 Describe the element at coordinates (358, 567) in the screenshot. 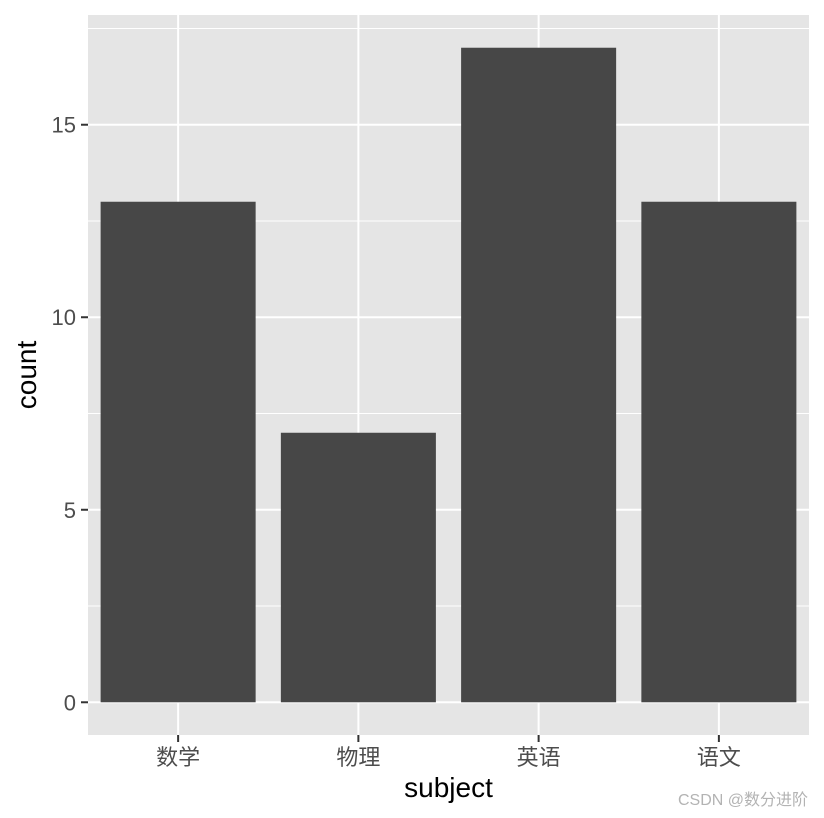

I see `bar-物理` at that location.